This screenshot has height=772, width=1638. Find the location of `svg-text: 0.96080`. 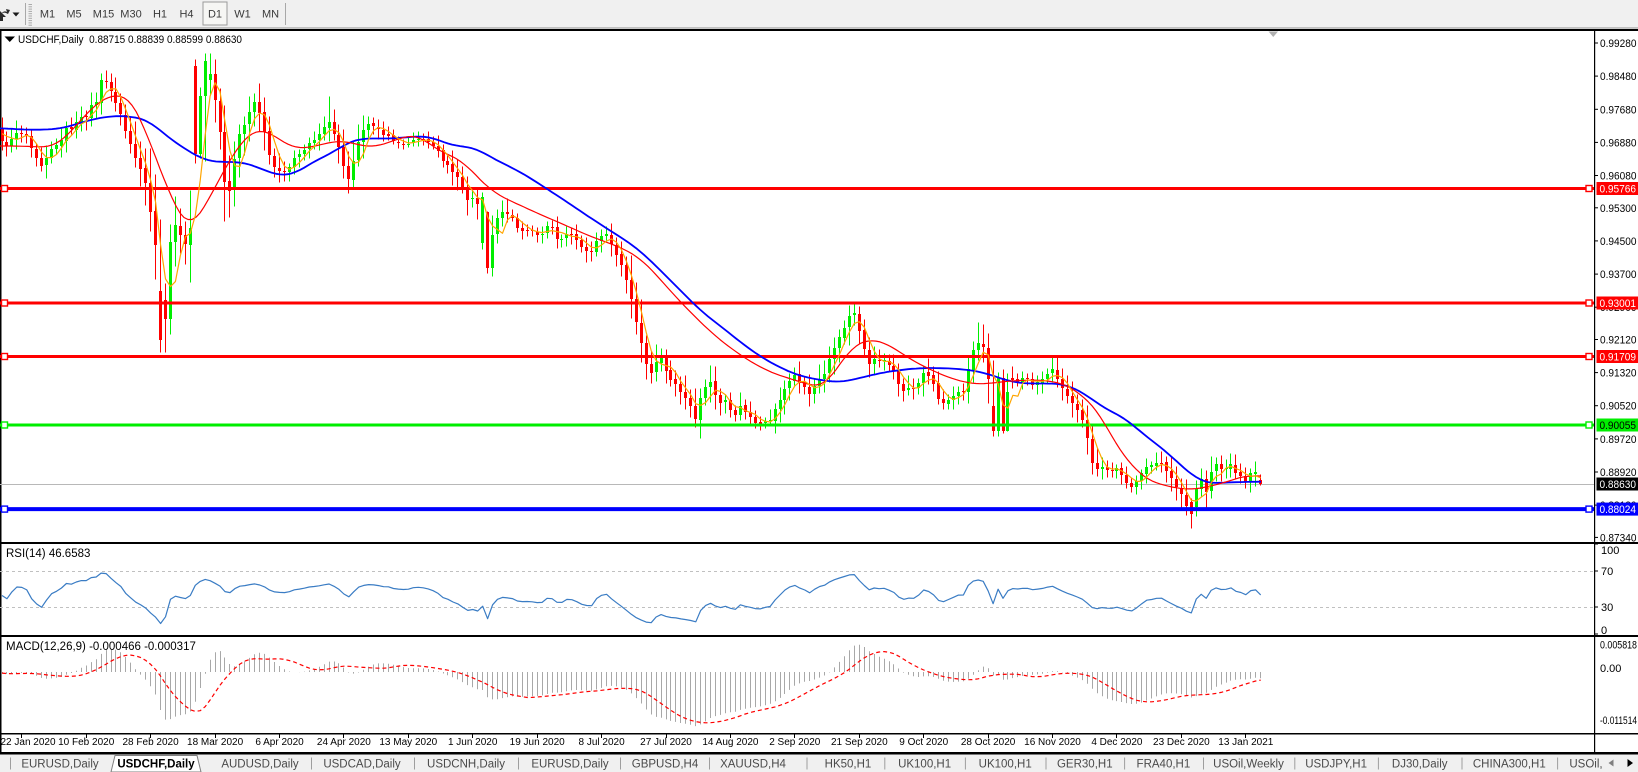

svg-text: 0.96080 is located at coordinates (1618, 177).